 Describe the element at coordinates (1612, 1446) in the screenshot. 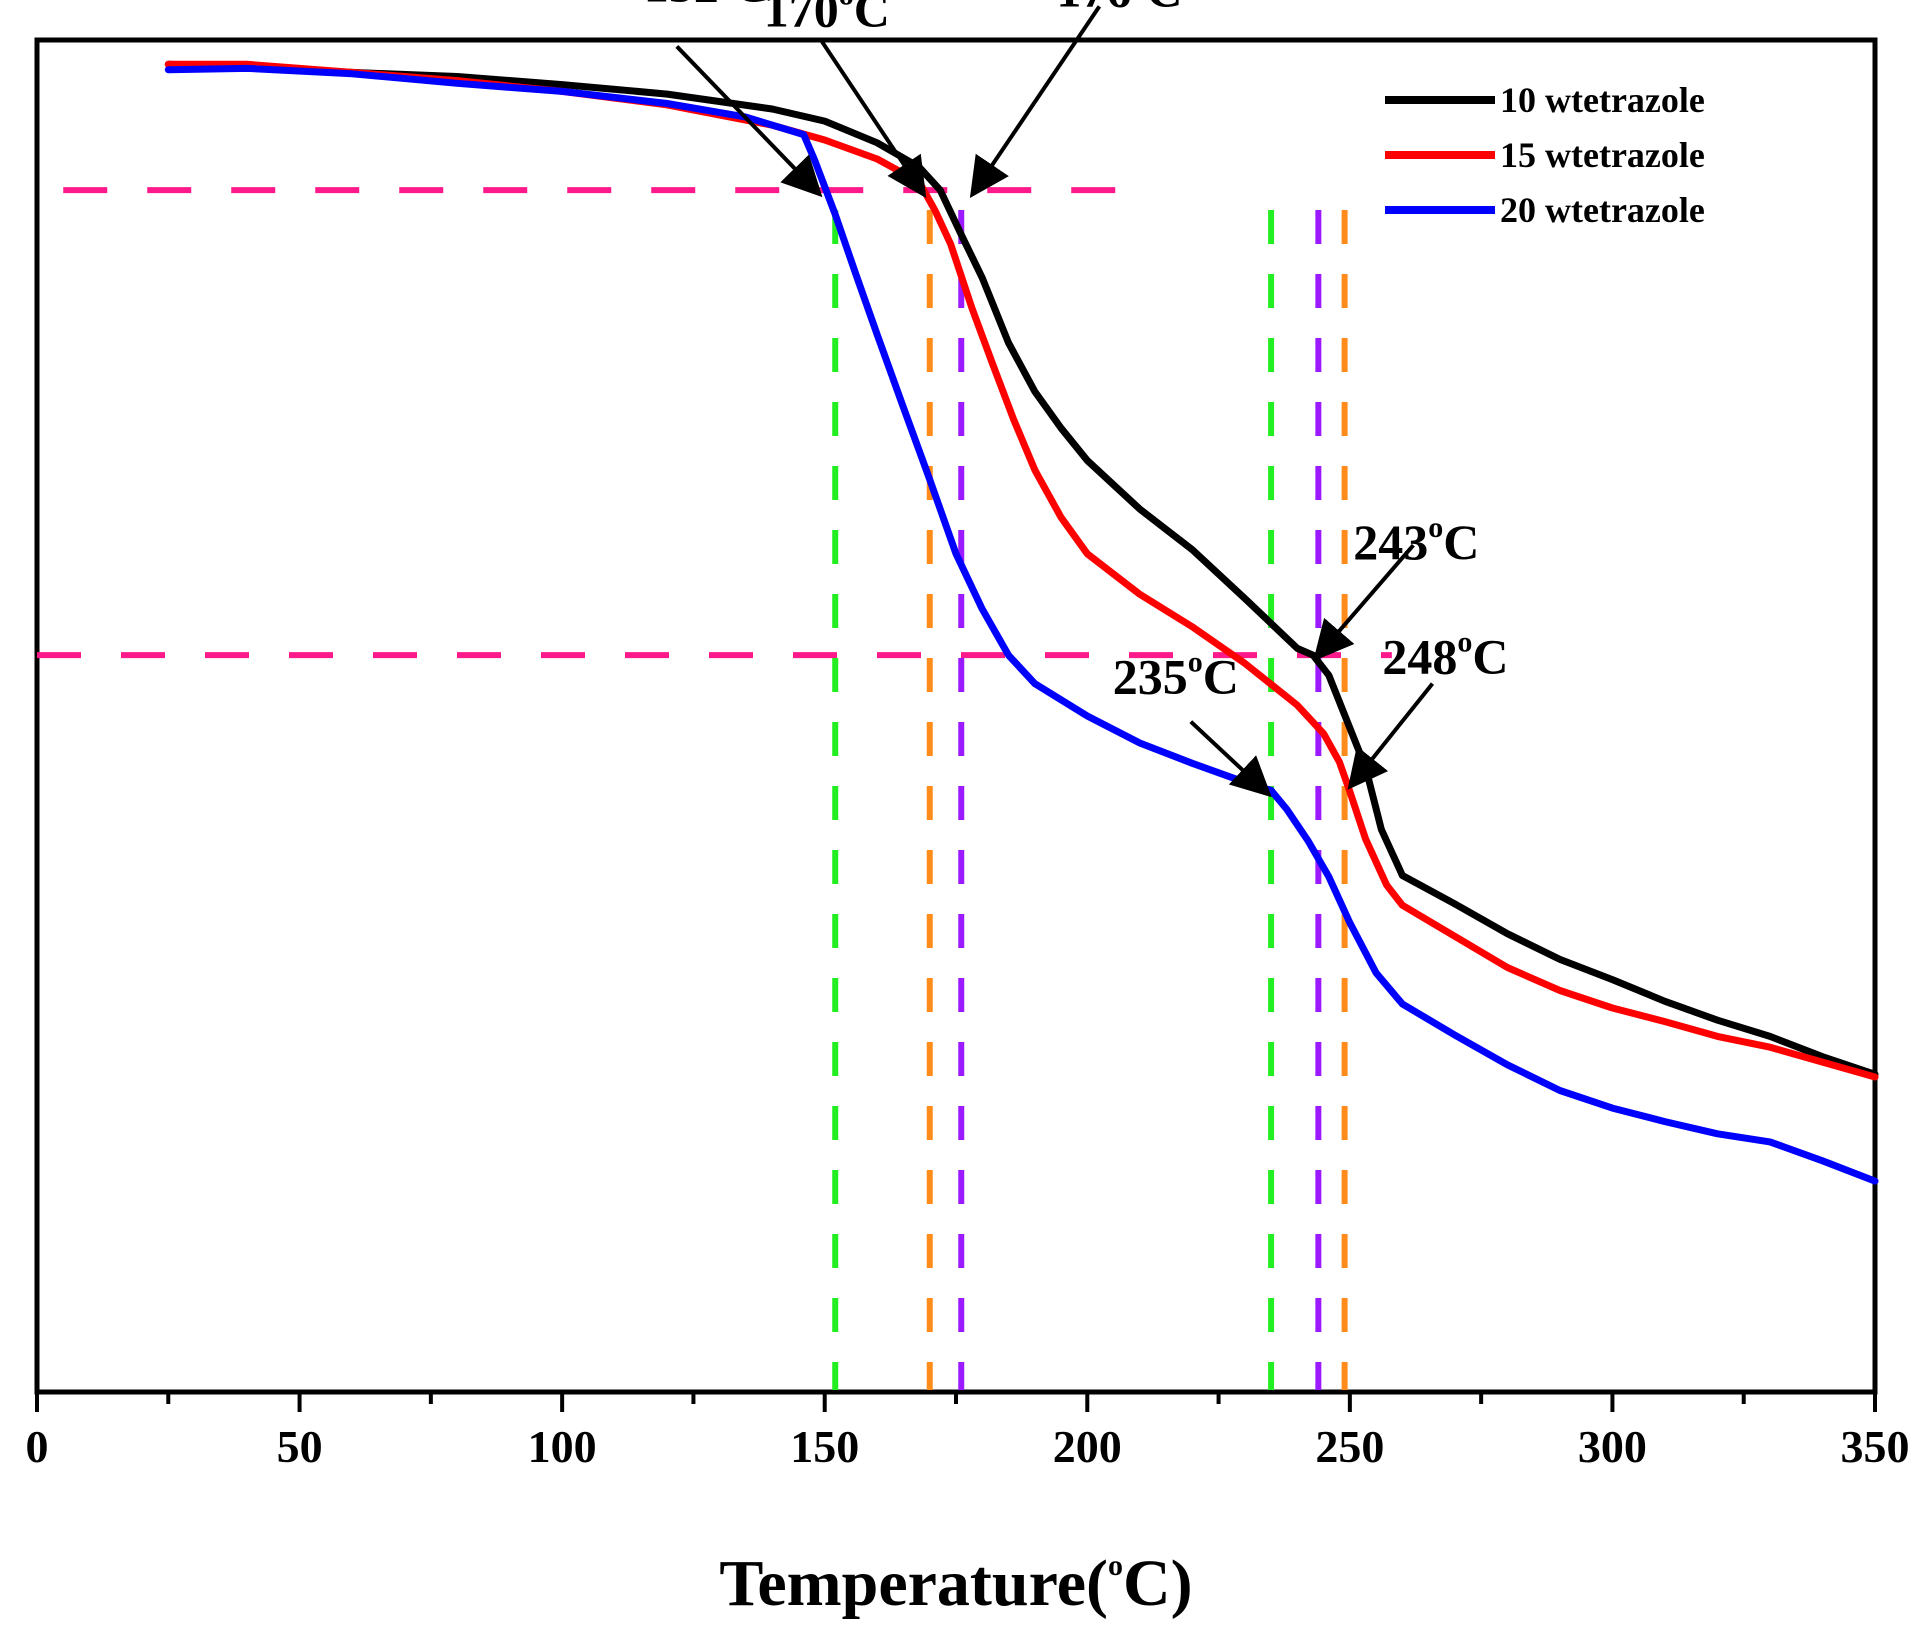

I see `x-tick-label: 300` at that location.